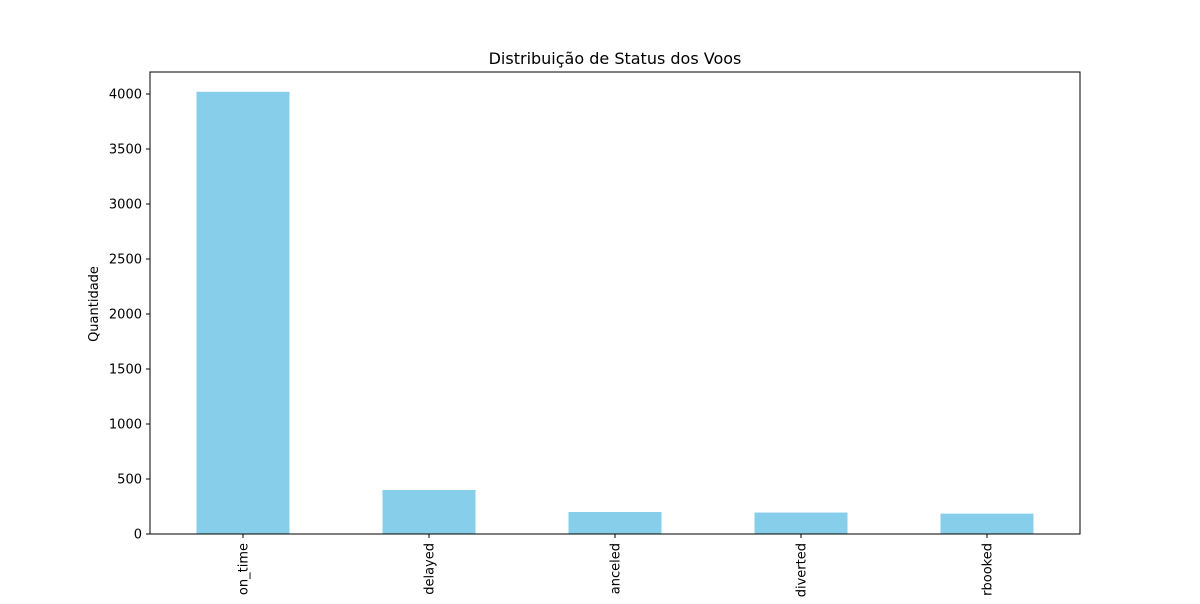  I want to click on y-axis-label: Quantidade, so click(94, 304).